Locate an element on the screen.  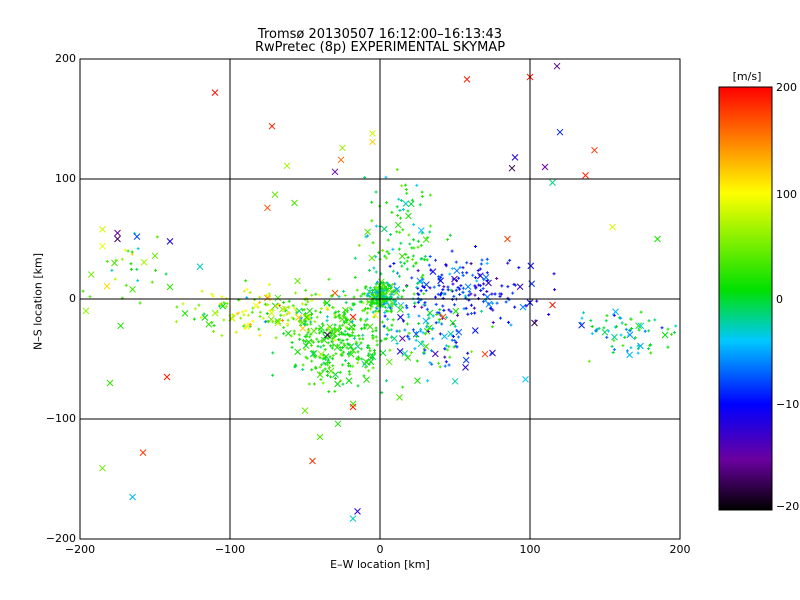
colorbar is located at coordinates (745, 298).